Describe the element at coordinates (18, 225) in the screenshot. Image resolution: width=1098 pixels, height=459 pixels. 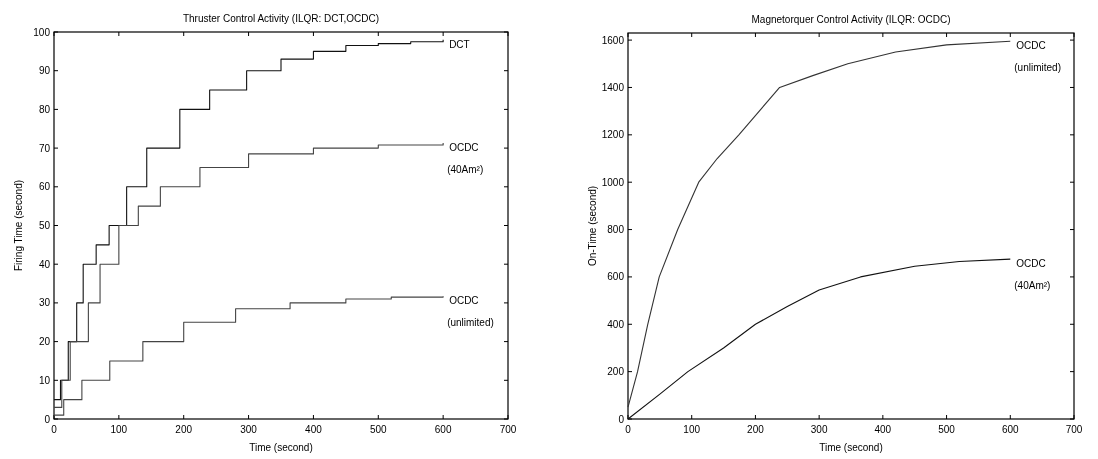
I see `y-axis-title: Firing Time (second)` at that location.